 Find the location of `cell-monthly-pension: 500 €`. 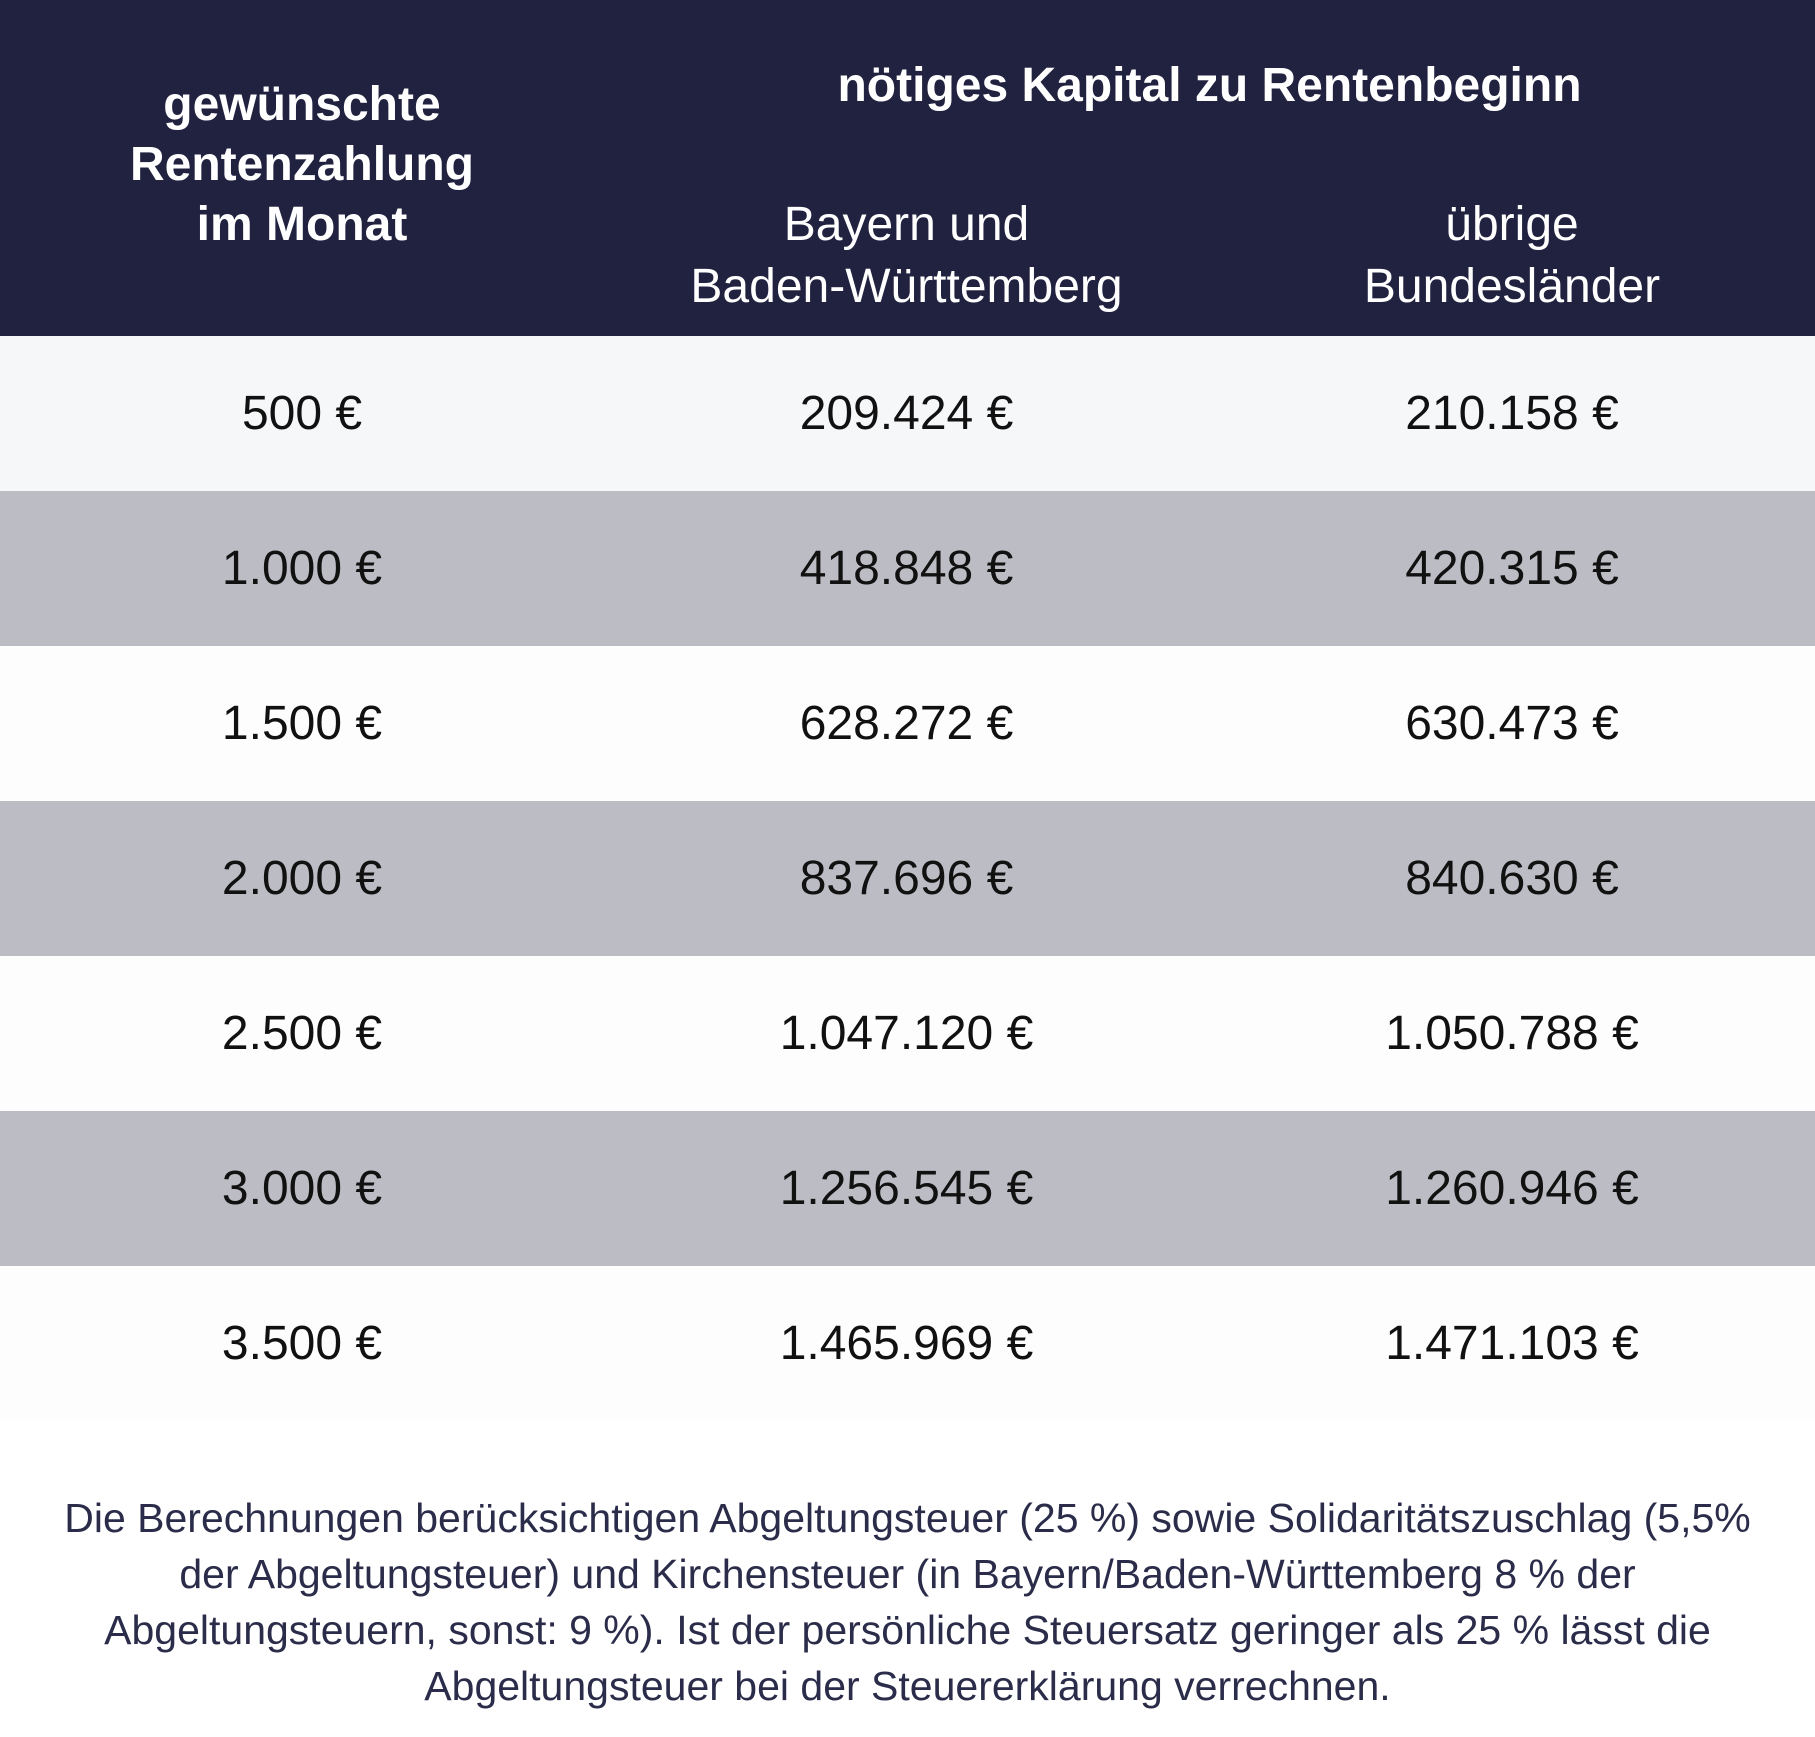

cell-monthly-pension: 500 € is located at coordinates (302, 413).